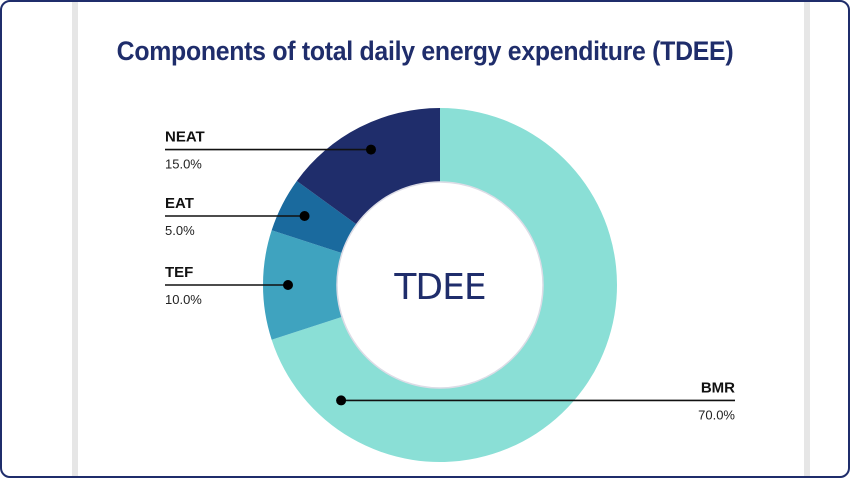  What do you see at coordinates (314, 217) in the screenshot?
I see `slice-eat` at bounding box center [314, 217].